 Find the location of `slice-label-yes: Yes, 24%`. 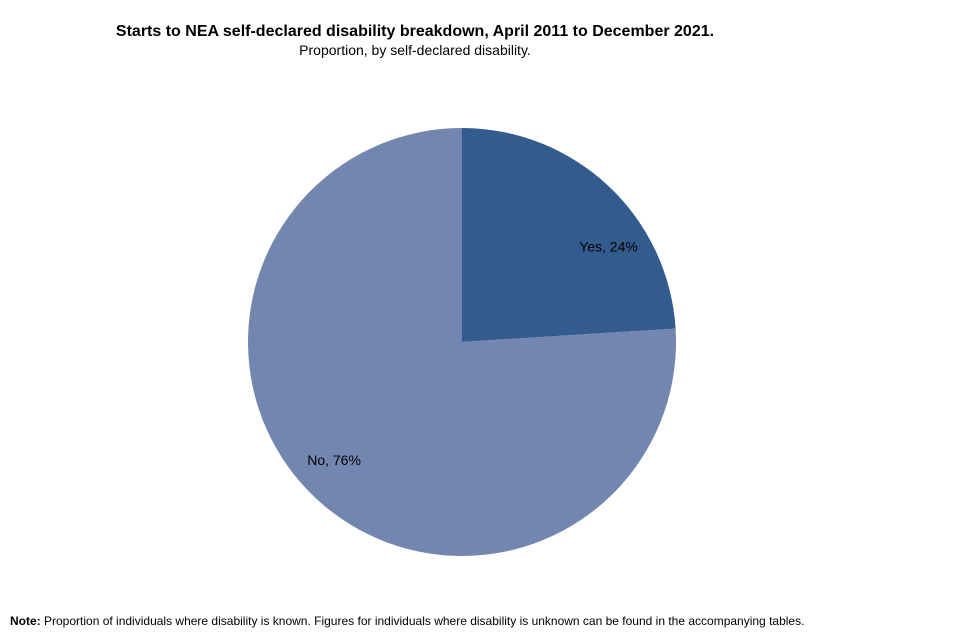

slice-label-yes: Yes, 24% is located at coordinates (608, 247).